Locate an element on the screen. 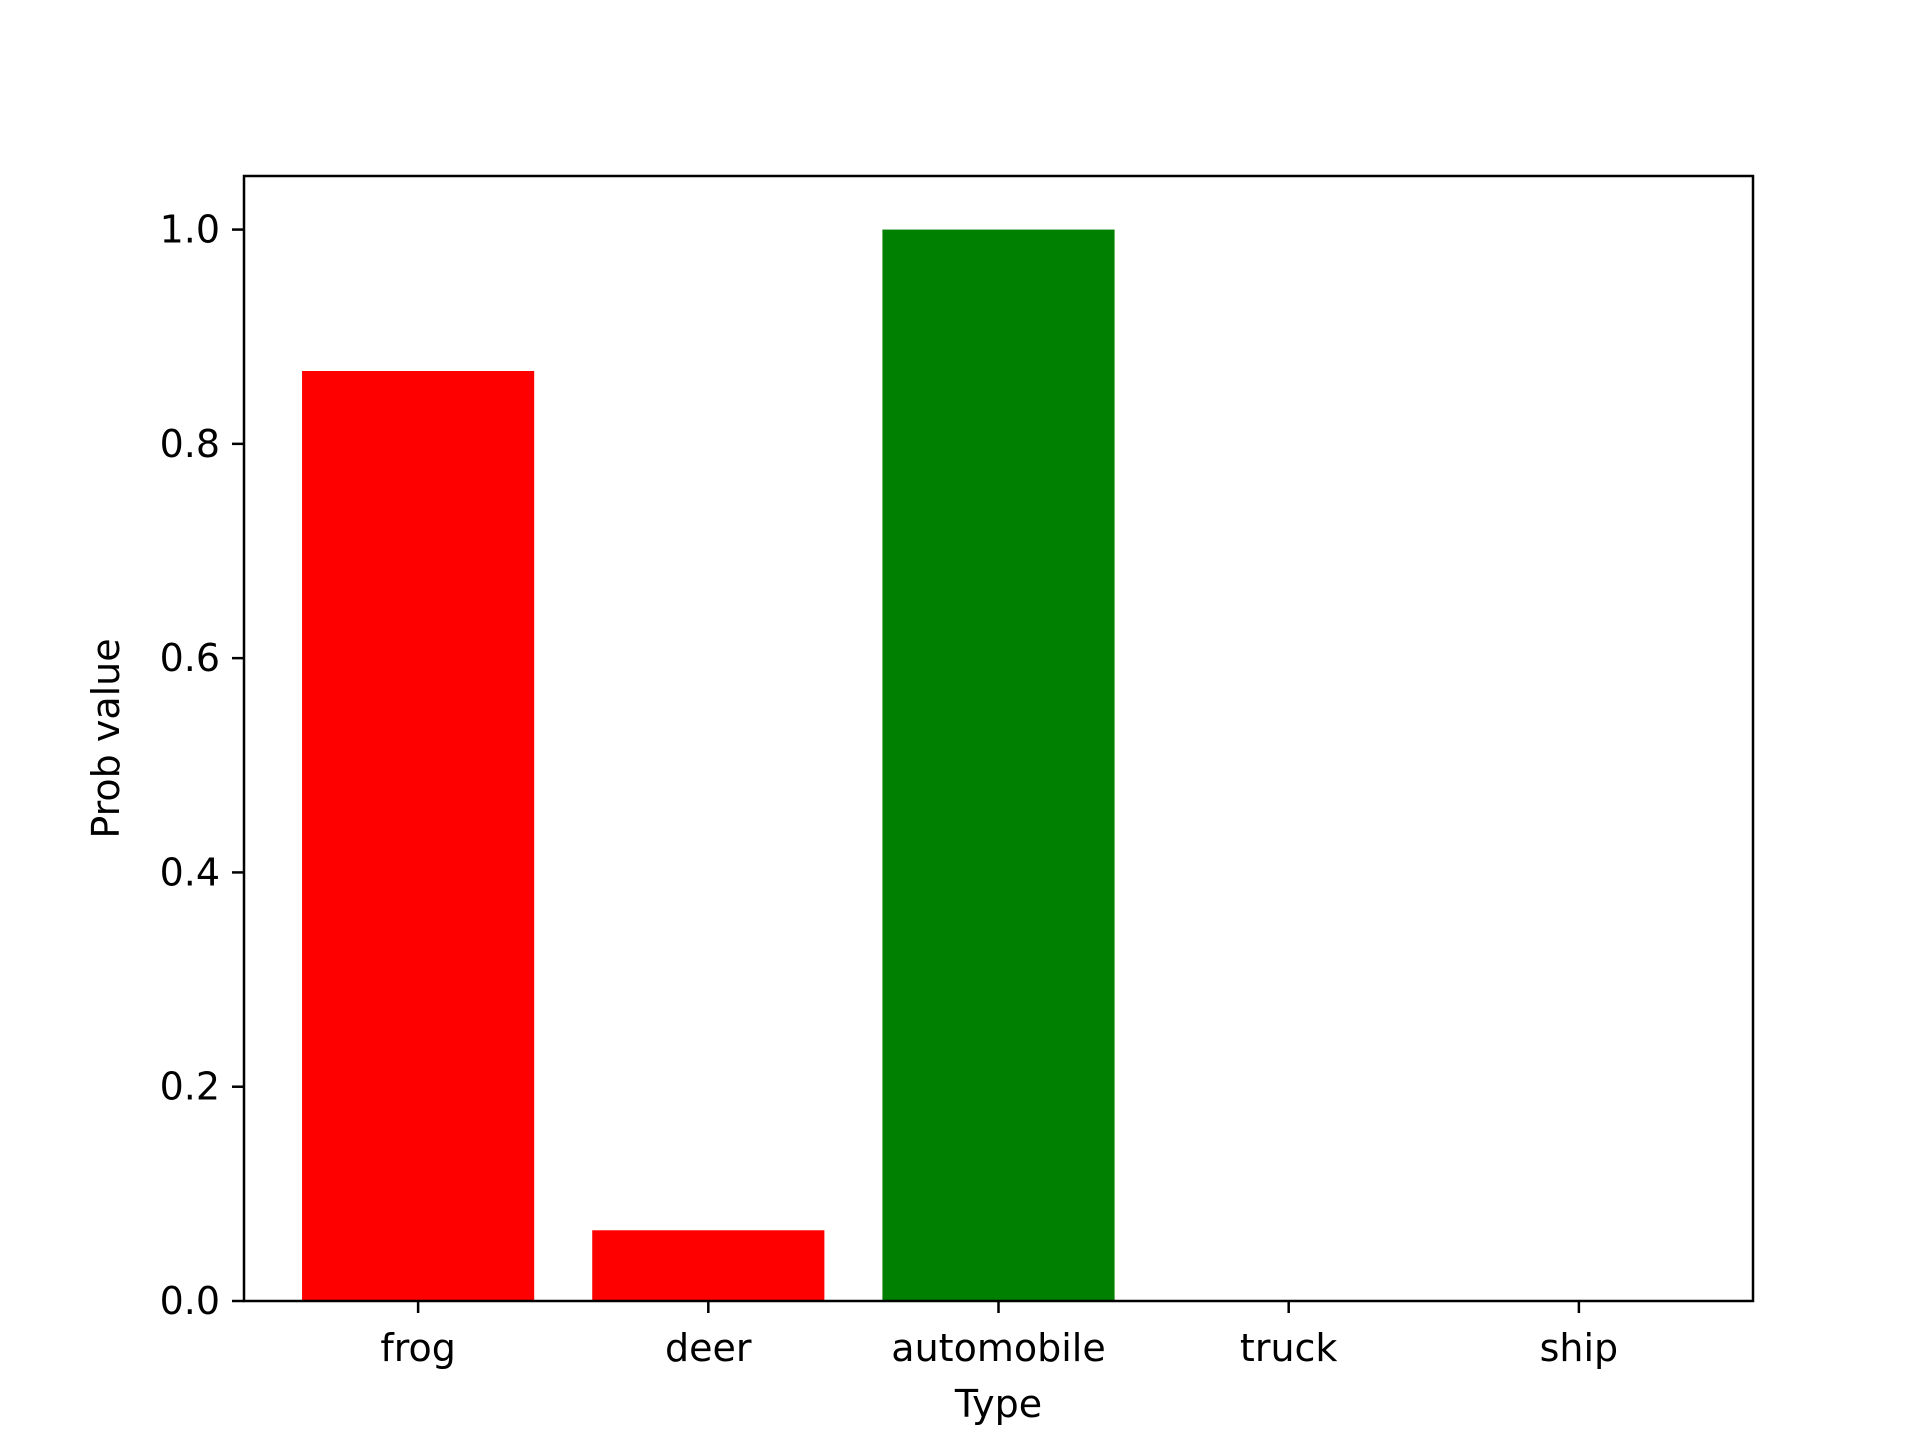 The width and height of the screenshot is (1920, 1440). x-tick-label-ship: ship is located at coordinates (1579, 1348).